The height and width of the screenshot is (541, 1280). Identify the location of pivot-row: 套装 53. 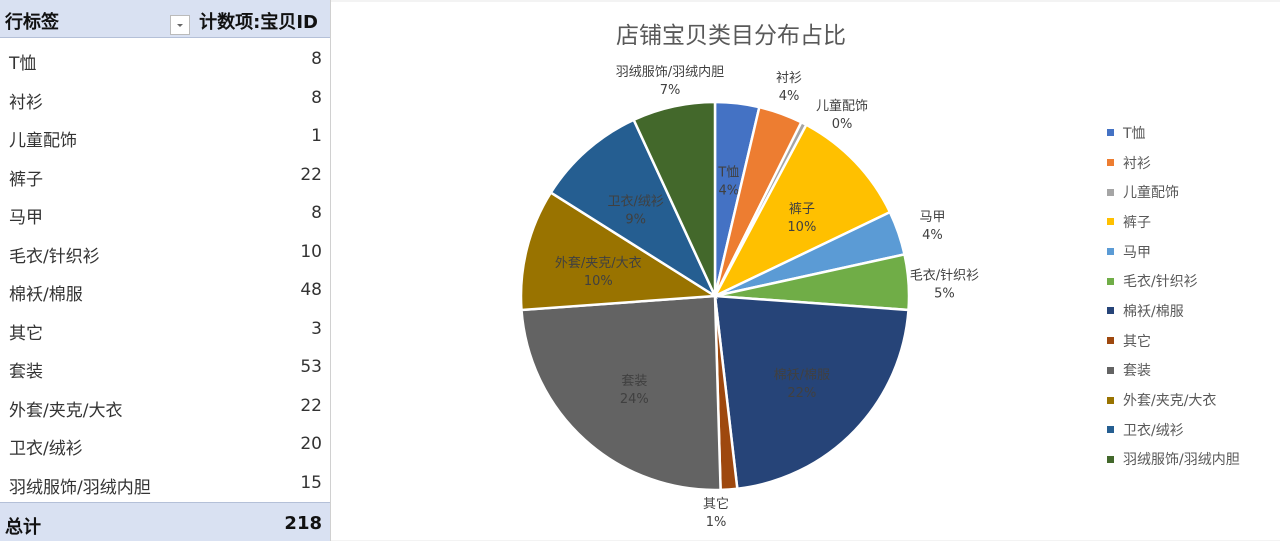
(165, 367).